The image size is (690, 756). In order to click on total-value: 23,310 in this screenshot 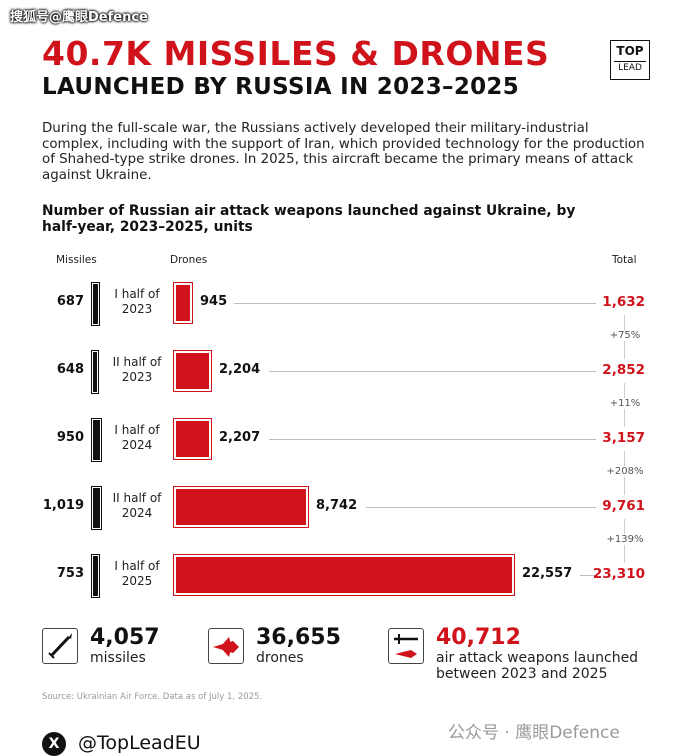, I will do `click(618, 574)`.